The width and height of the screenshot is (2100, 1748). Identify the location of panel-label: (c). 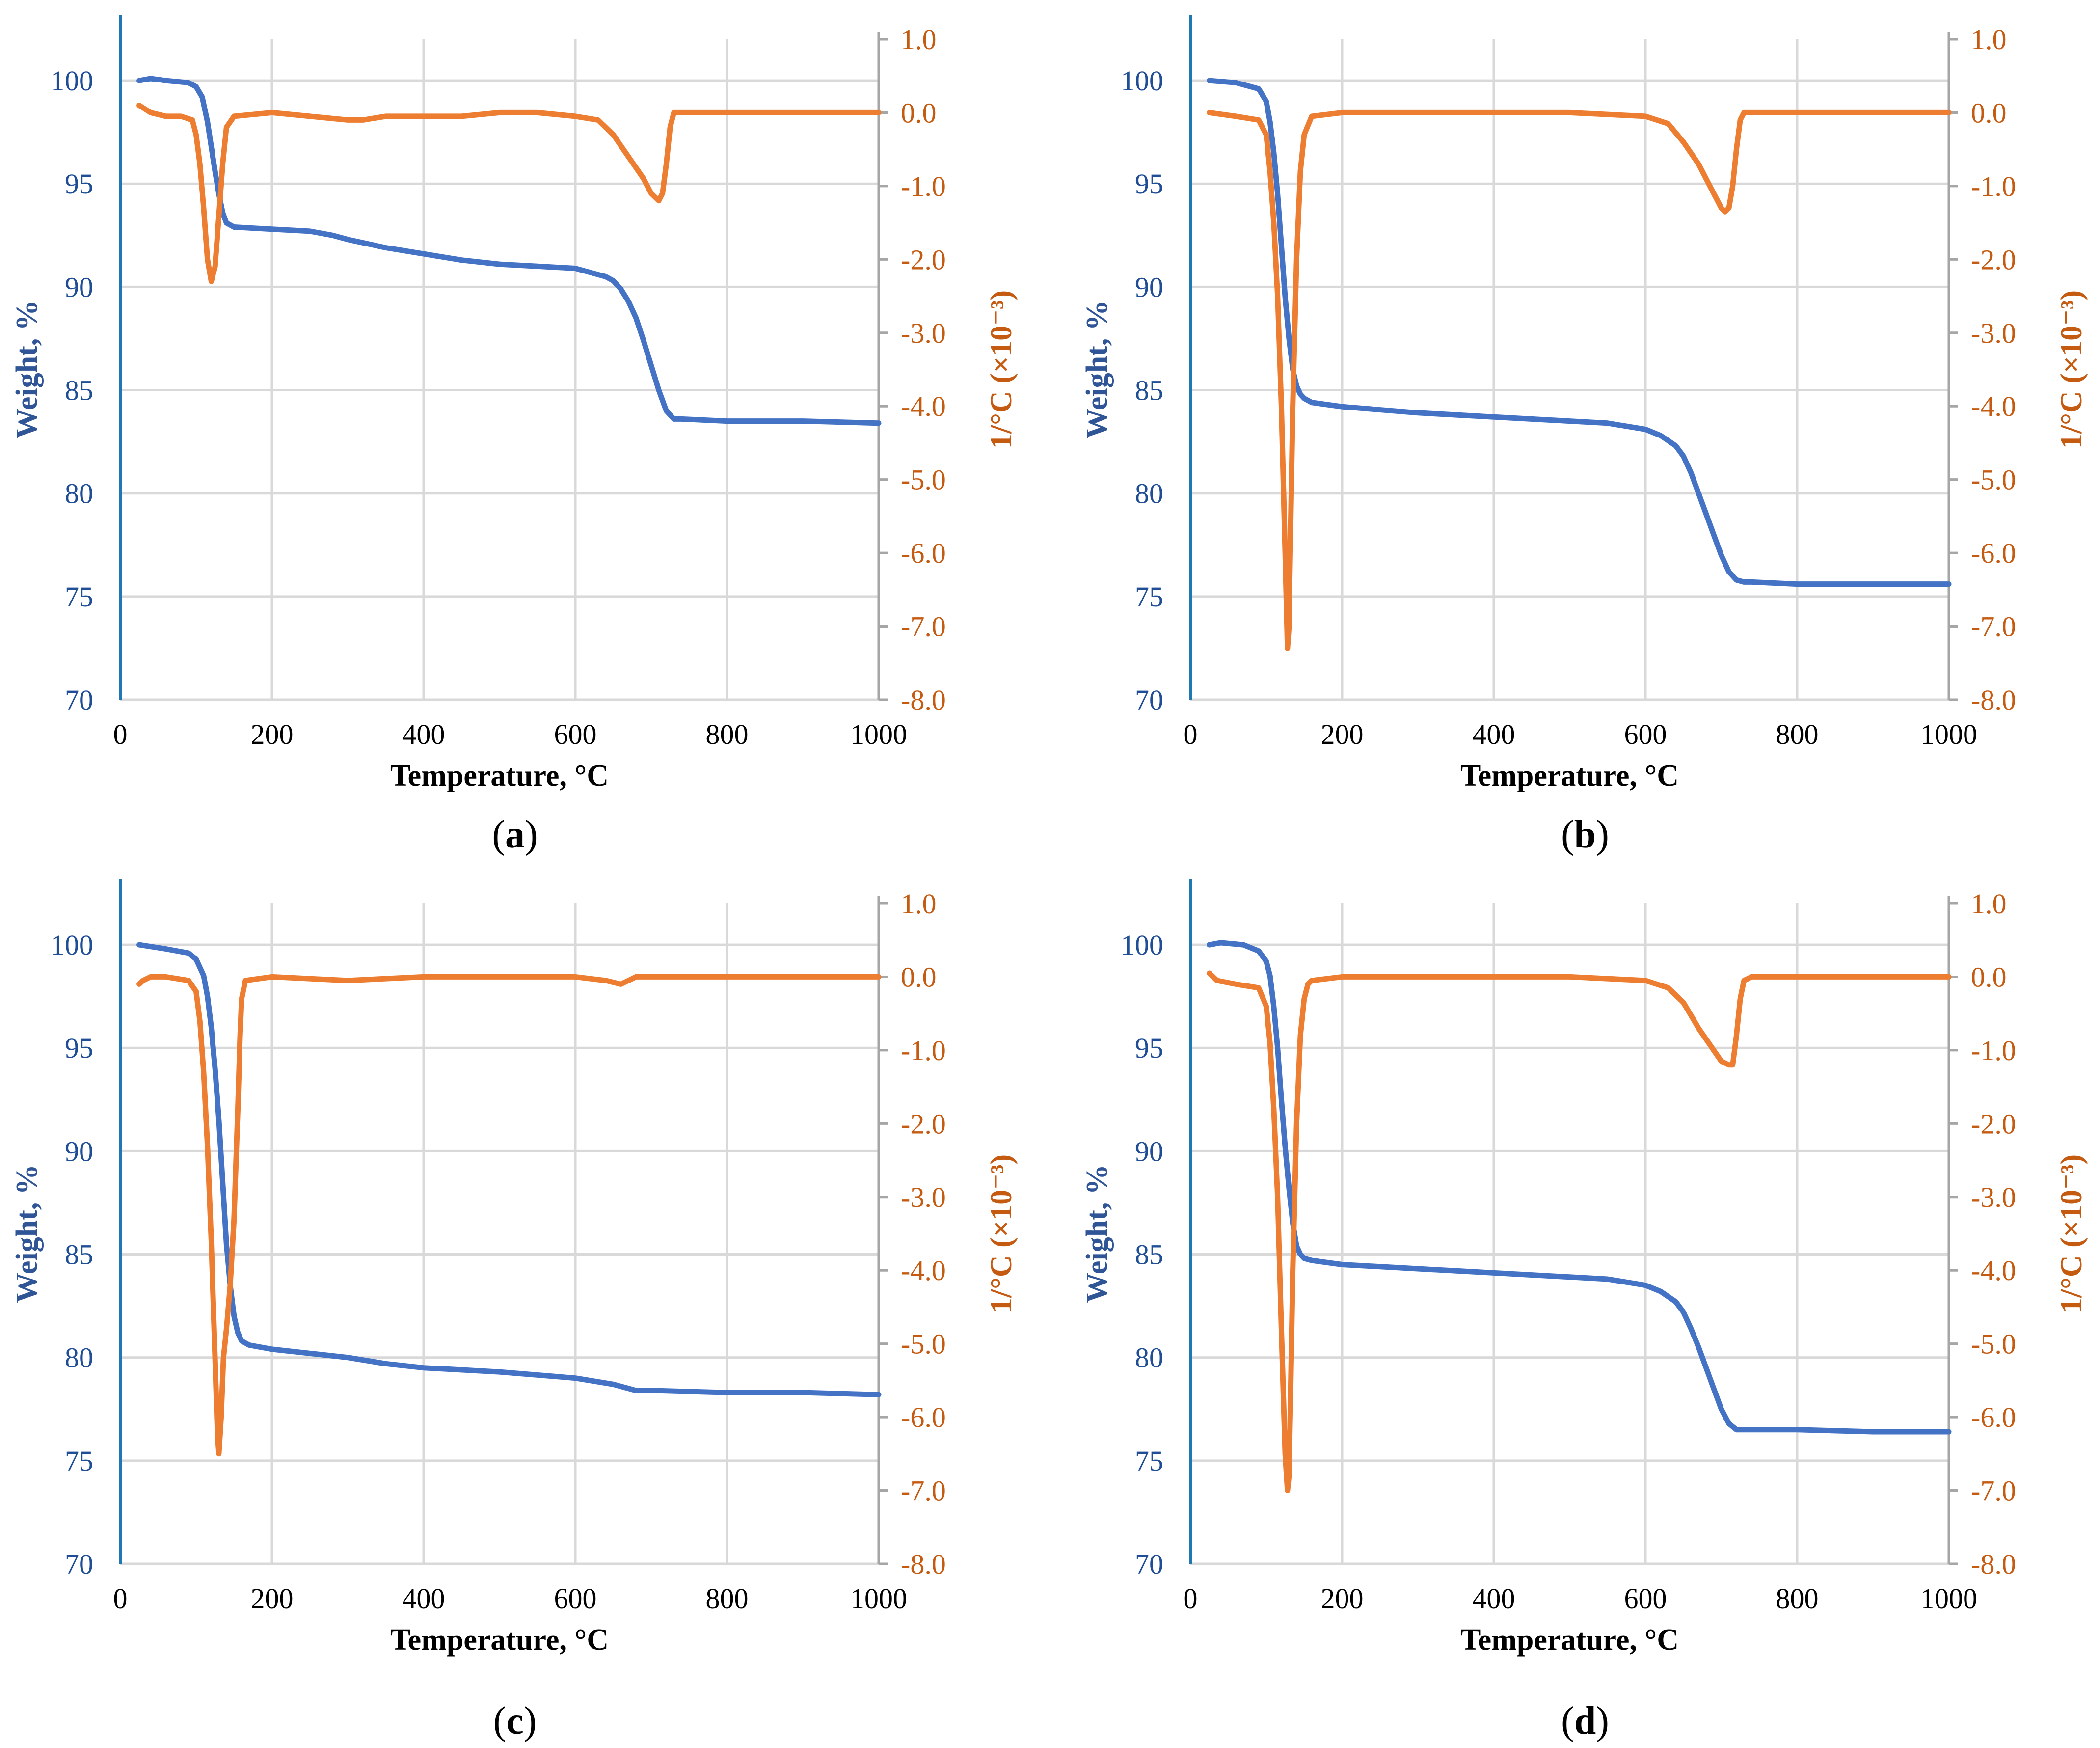
(515, 1721).